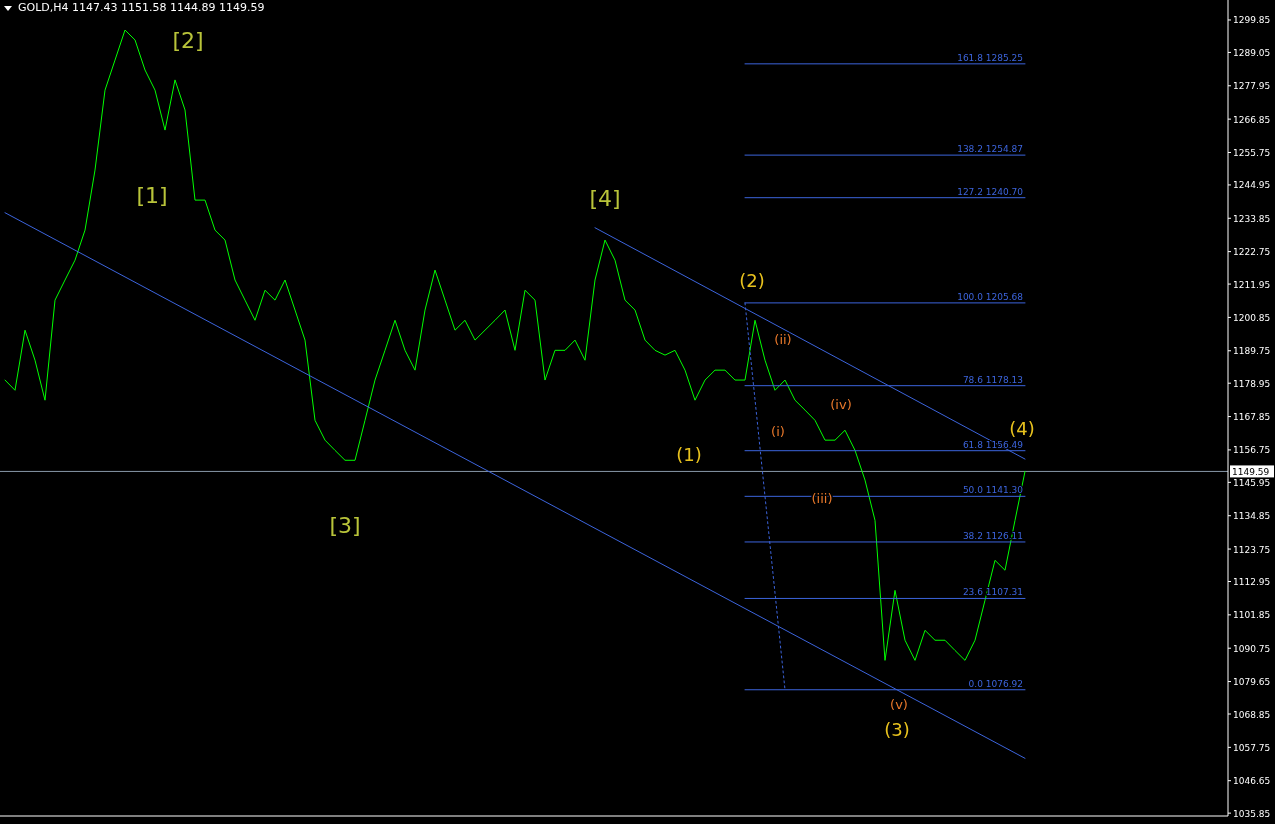 This screenshot has width=1275, height=824. Describe the element at coordinates (1252, 648) in the screenshot. I see `y-tick-label: 1090.75` at that location.